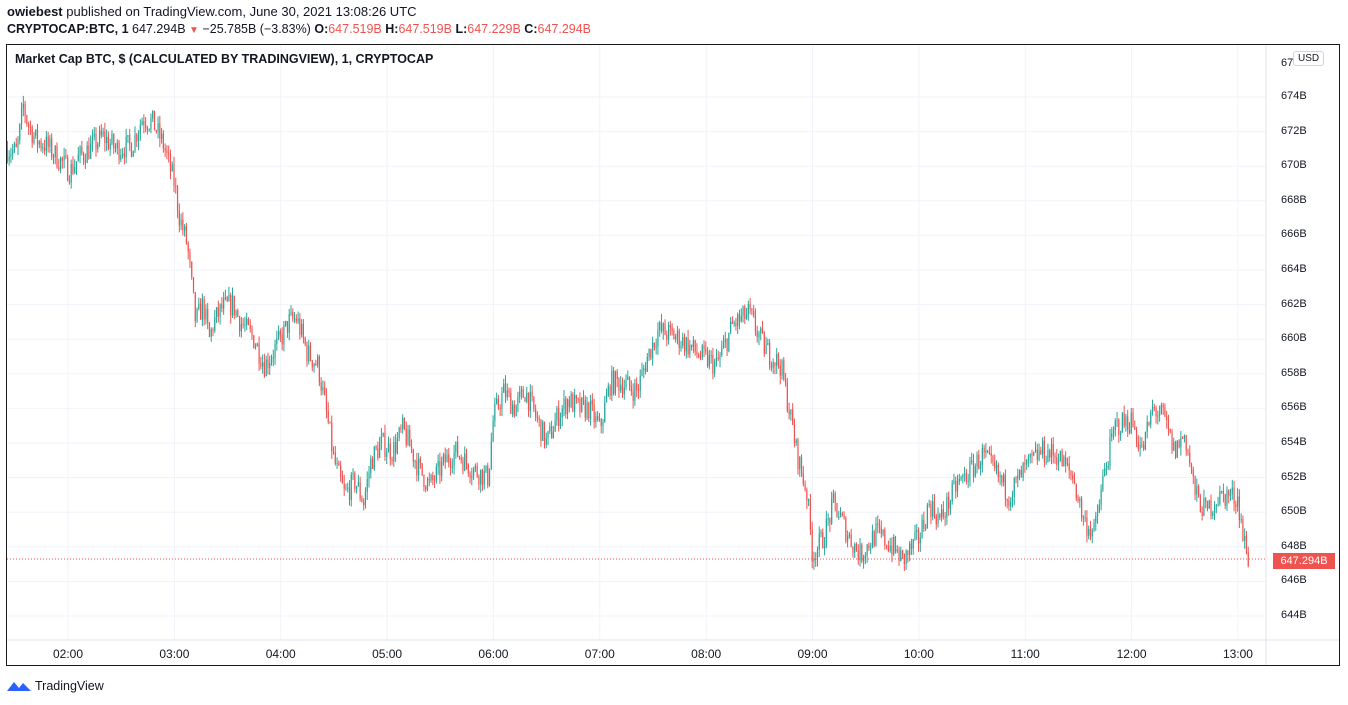  What do you see at coordinates (494, 29) in the screenshot?
I see `low-value: 647.229B` at bounding box center [494, 29].